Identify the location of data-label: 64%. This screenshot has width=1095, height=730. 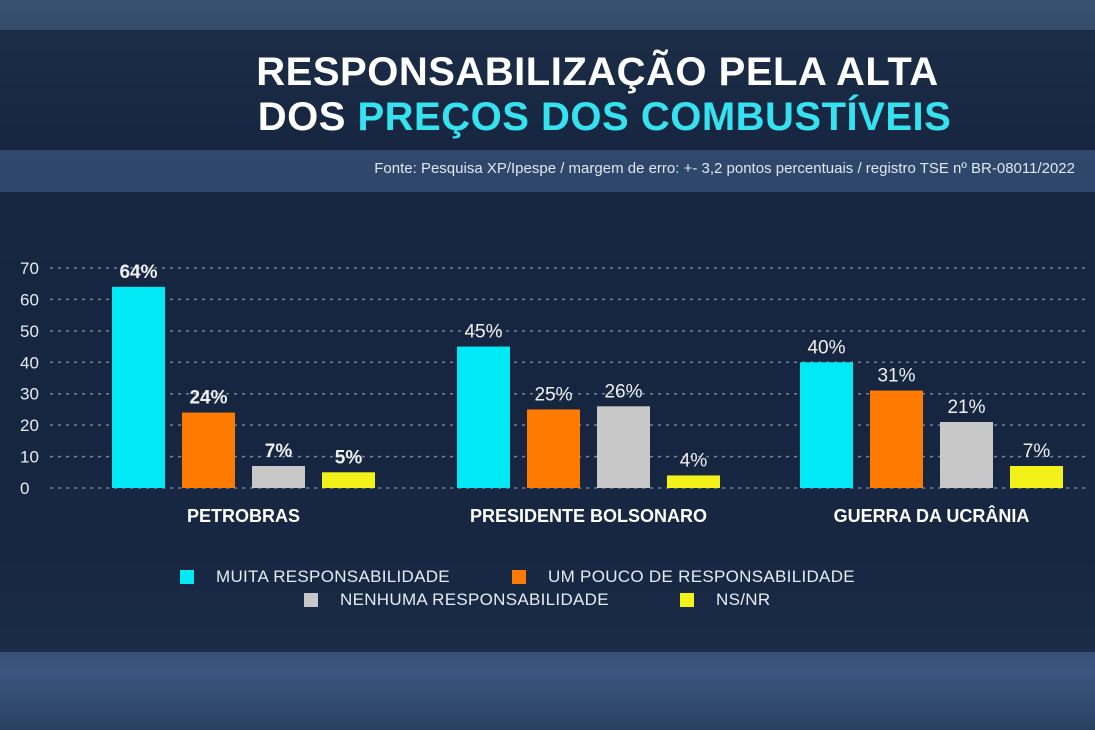
(138, 272).